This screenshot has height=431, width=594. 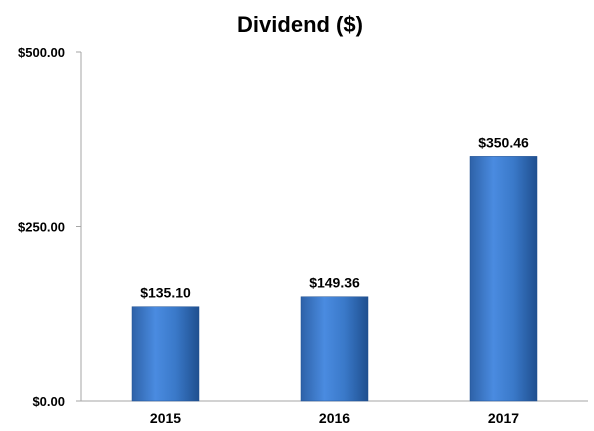 I want to click on data-label-2015: $135.10, so click(x=165, y=293).